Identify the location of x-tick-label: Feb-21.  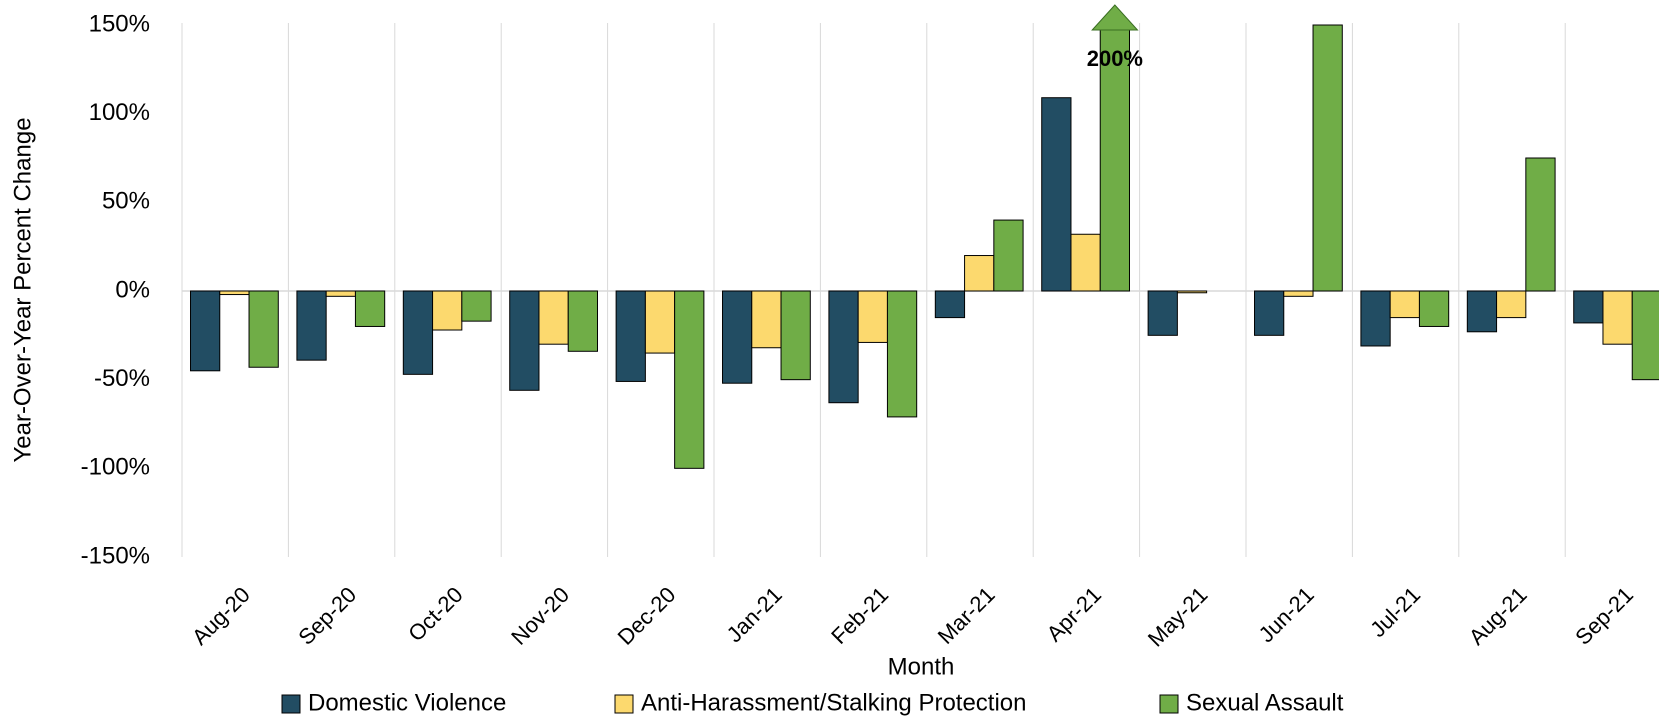
(859, 615).